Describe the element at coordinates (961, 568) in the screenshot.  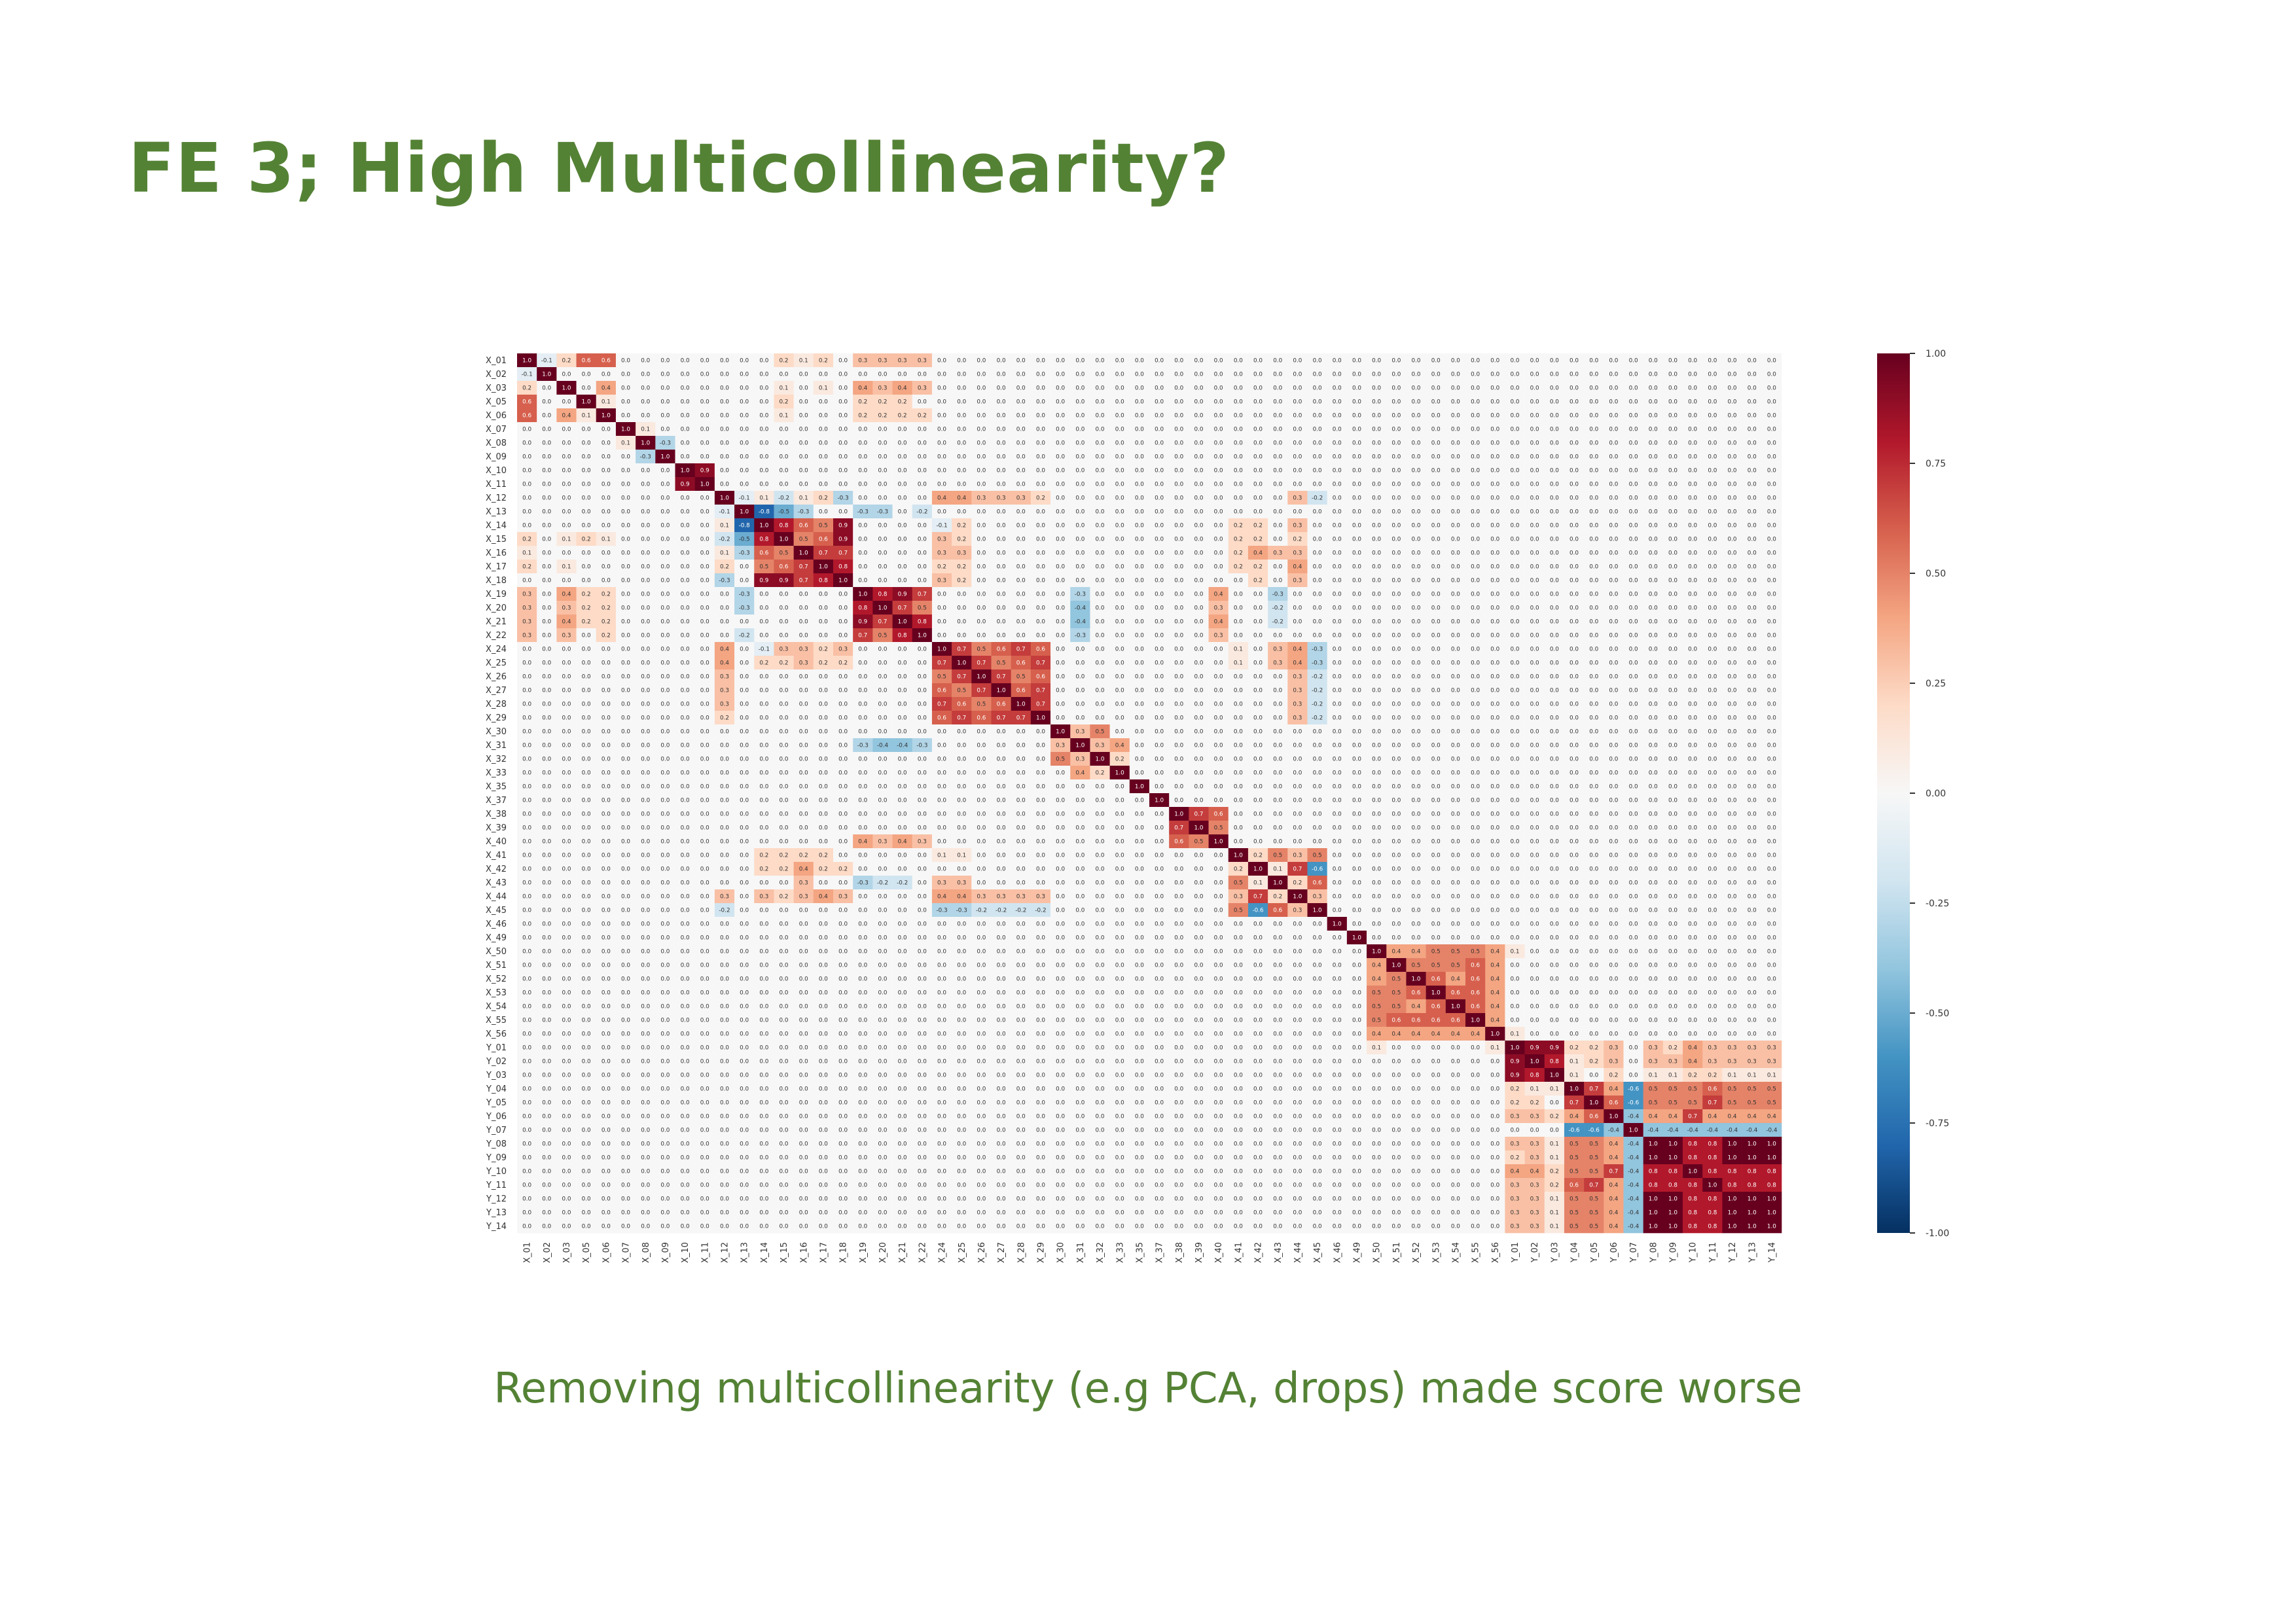
I see `heatmap-cell-label: 0.2` at that location.